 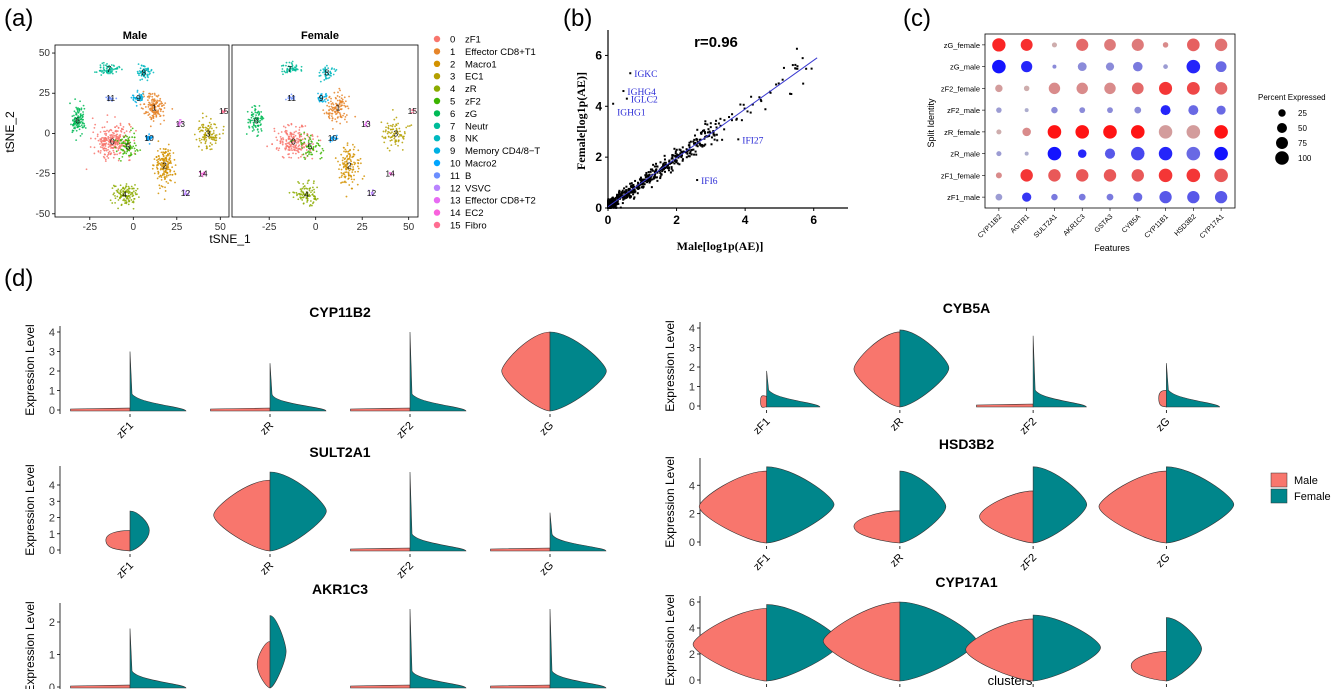 I want to click on violin-cluster-label: zR, so click(x=267, y=429).